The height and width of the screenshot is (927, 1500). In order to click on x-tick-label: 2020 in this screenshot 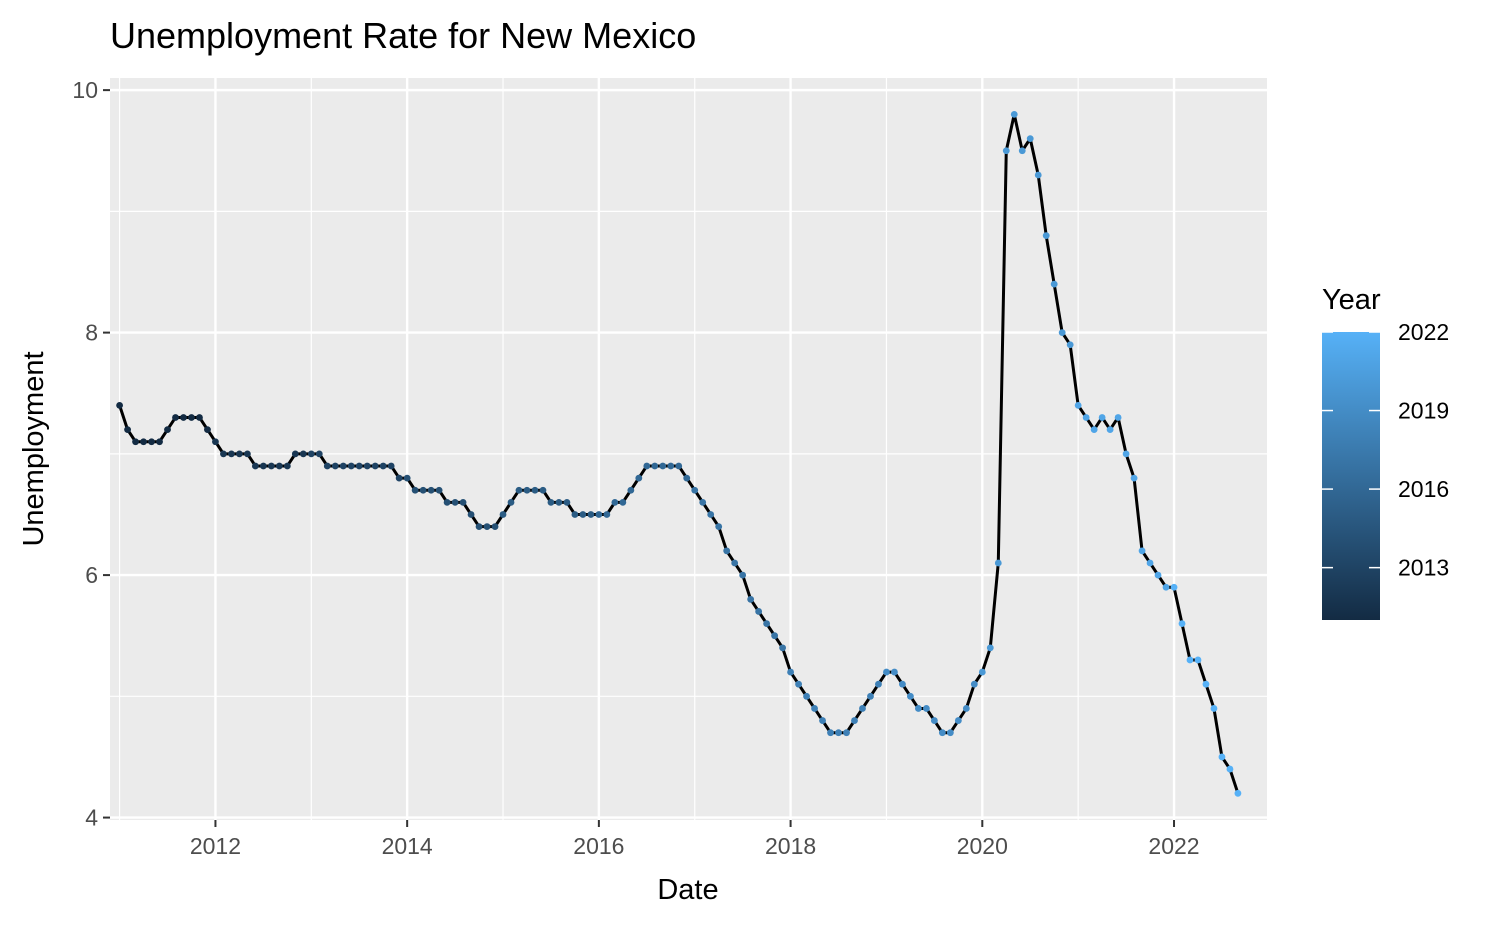, I will do `click(982, 846)`.